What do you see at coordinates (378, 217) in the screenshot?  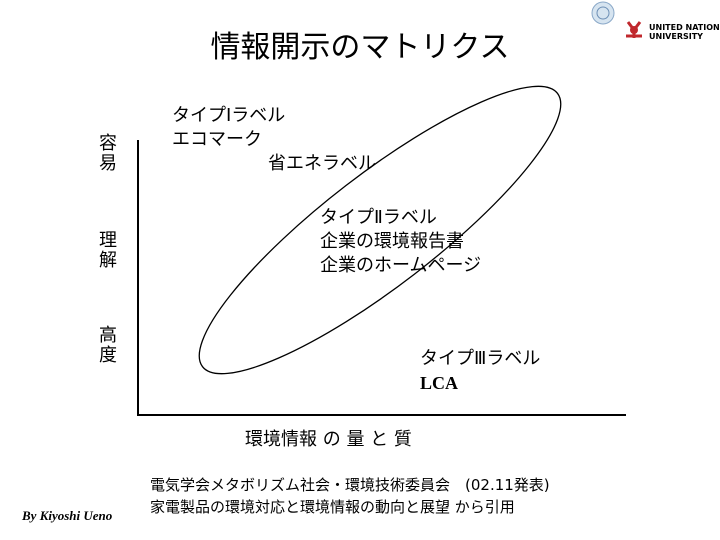 I see `group-line: タイプⅡラベル` at bounding box center [378, 217].